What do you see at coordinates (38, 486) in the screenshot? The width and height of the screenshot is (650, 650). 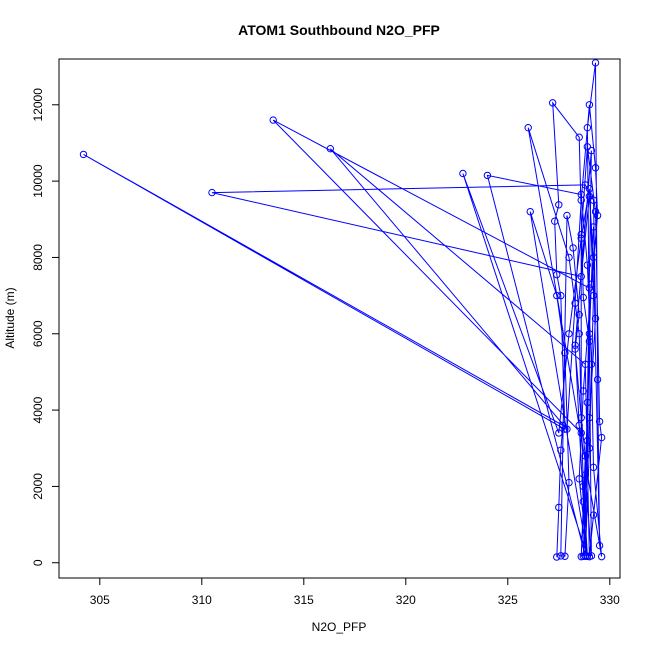 I see `y-tick-label: 2000` at bounding box center [38, 486].